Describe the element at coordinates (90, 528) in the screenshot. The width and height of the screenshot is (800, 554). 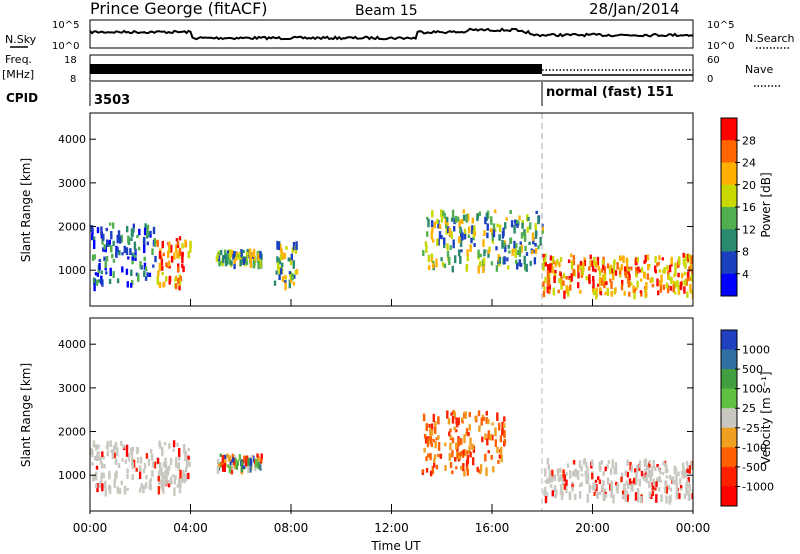
I see `x-tick-label: 00:00` at that location.